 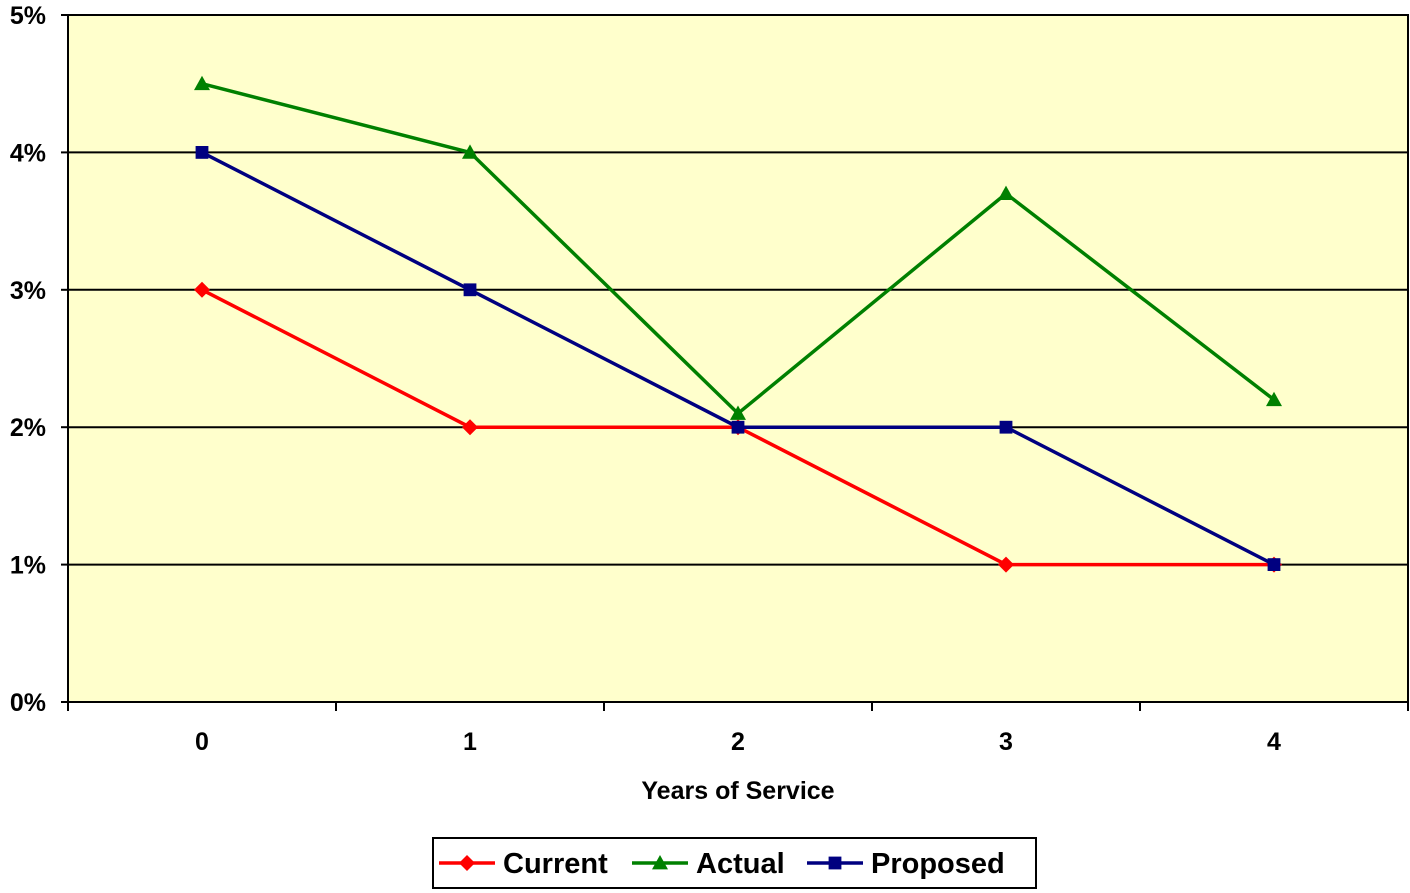 I want to click on legend-marker-proposed, so click(x=835, y=863).